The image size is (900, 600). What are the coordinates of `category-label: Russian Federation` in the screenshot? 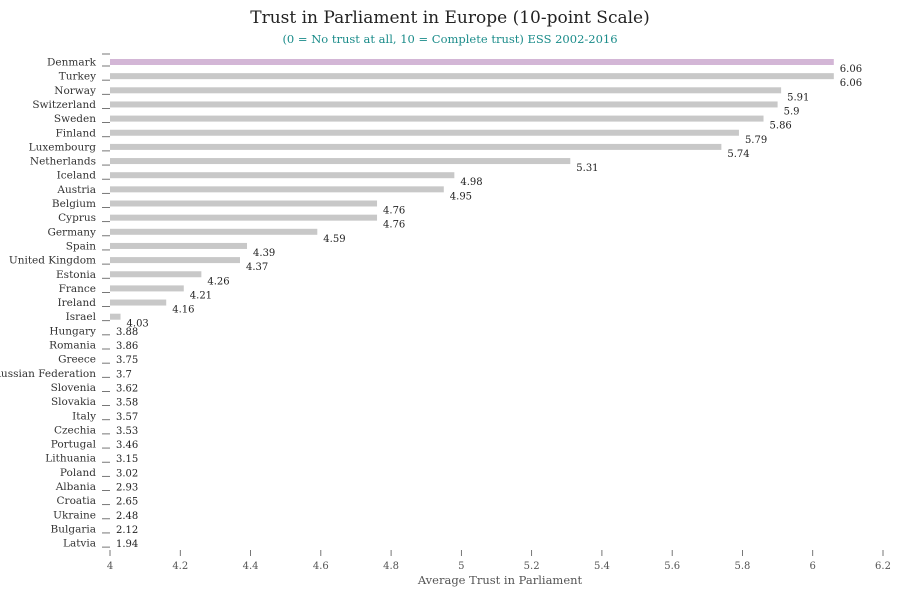 It's located at (48, 374).